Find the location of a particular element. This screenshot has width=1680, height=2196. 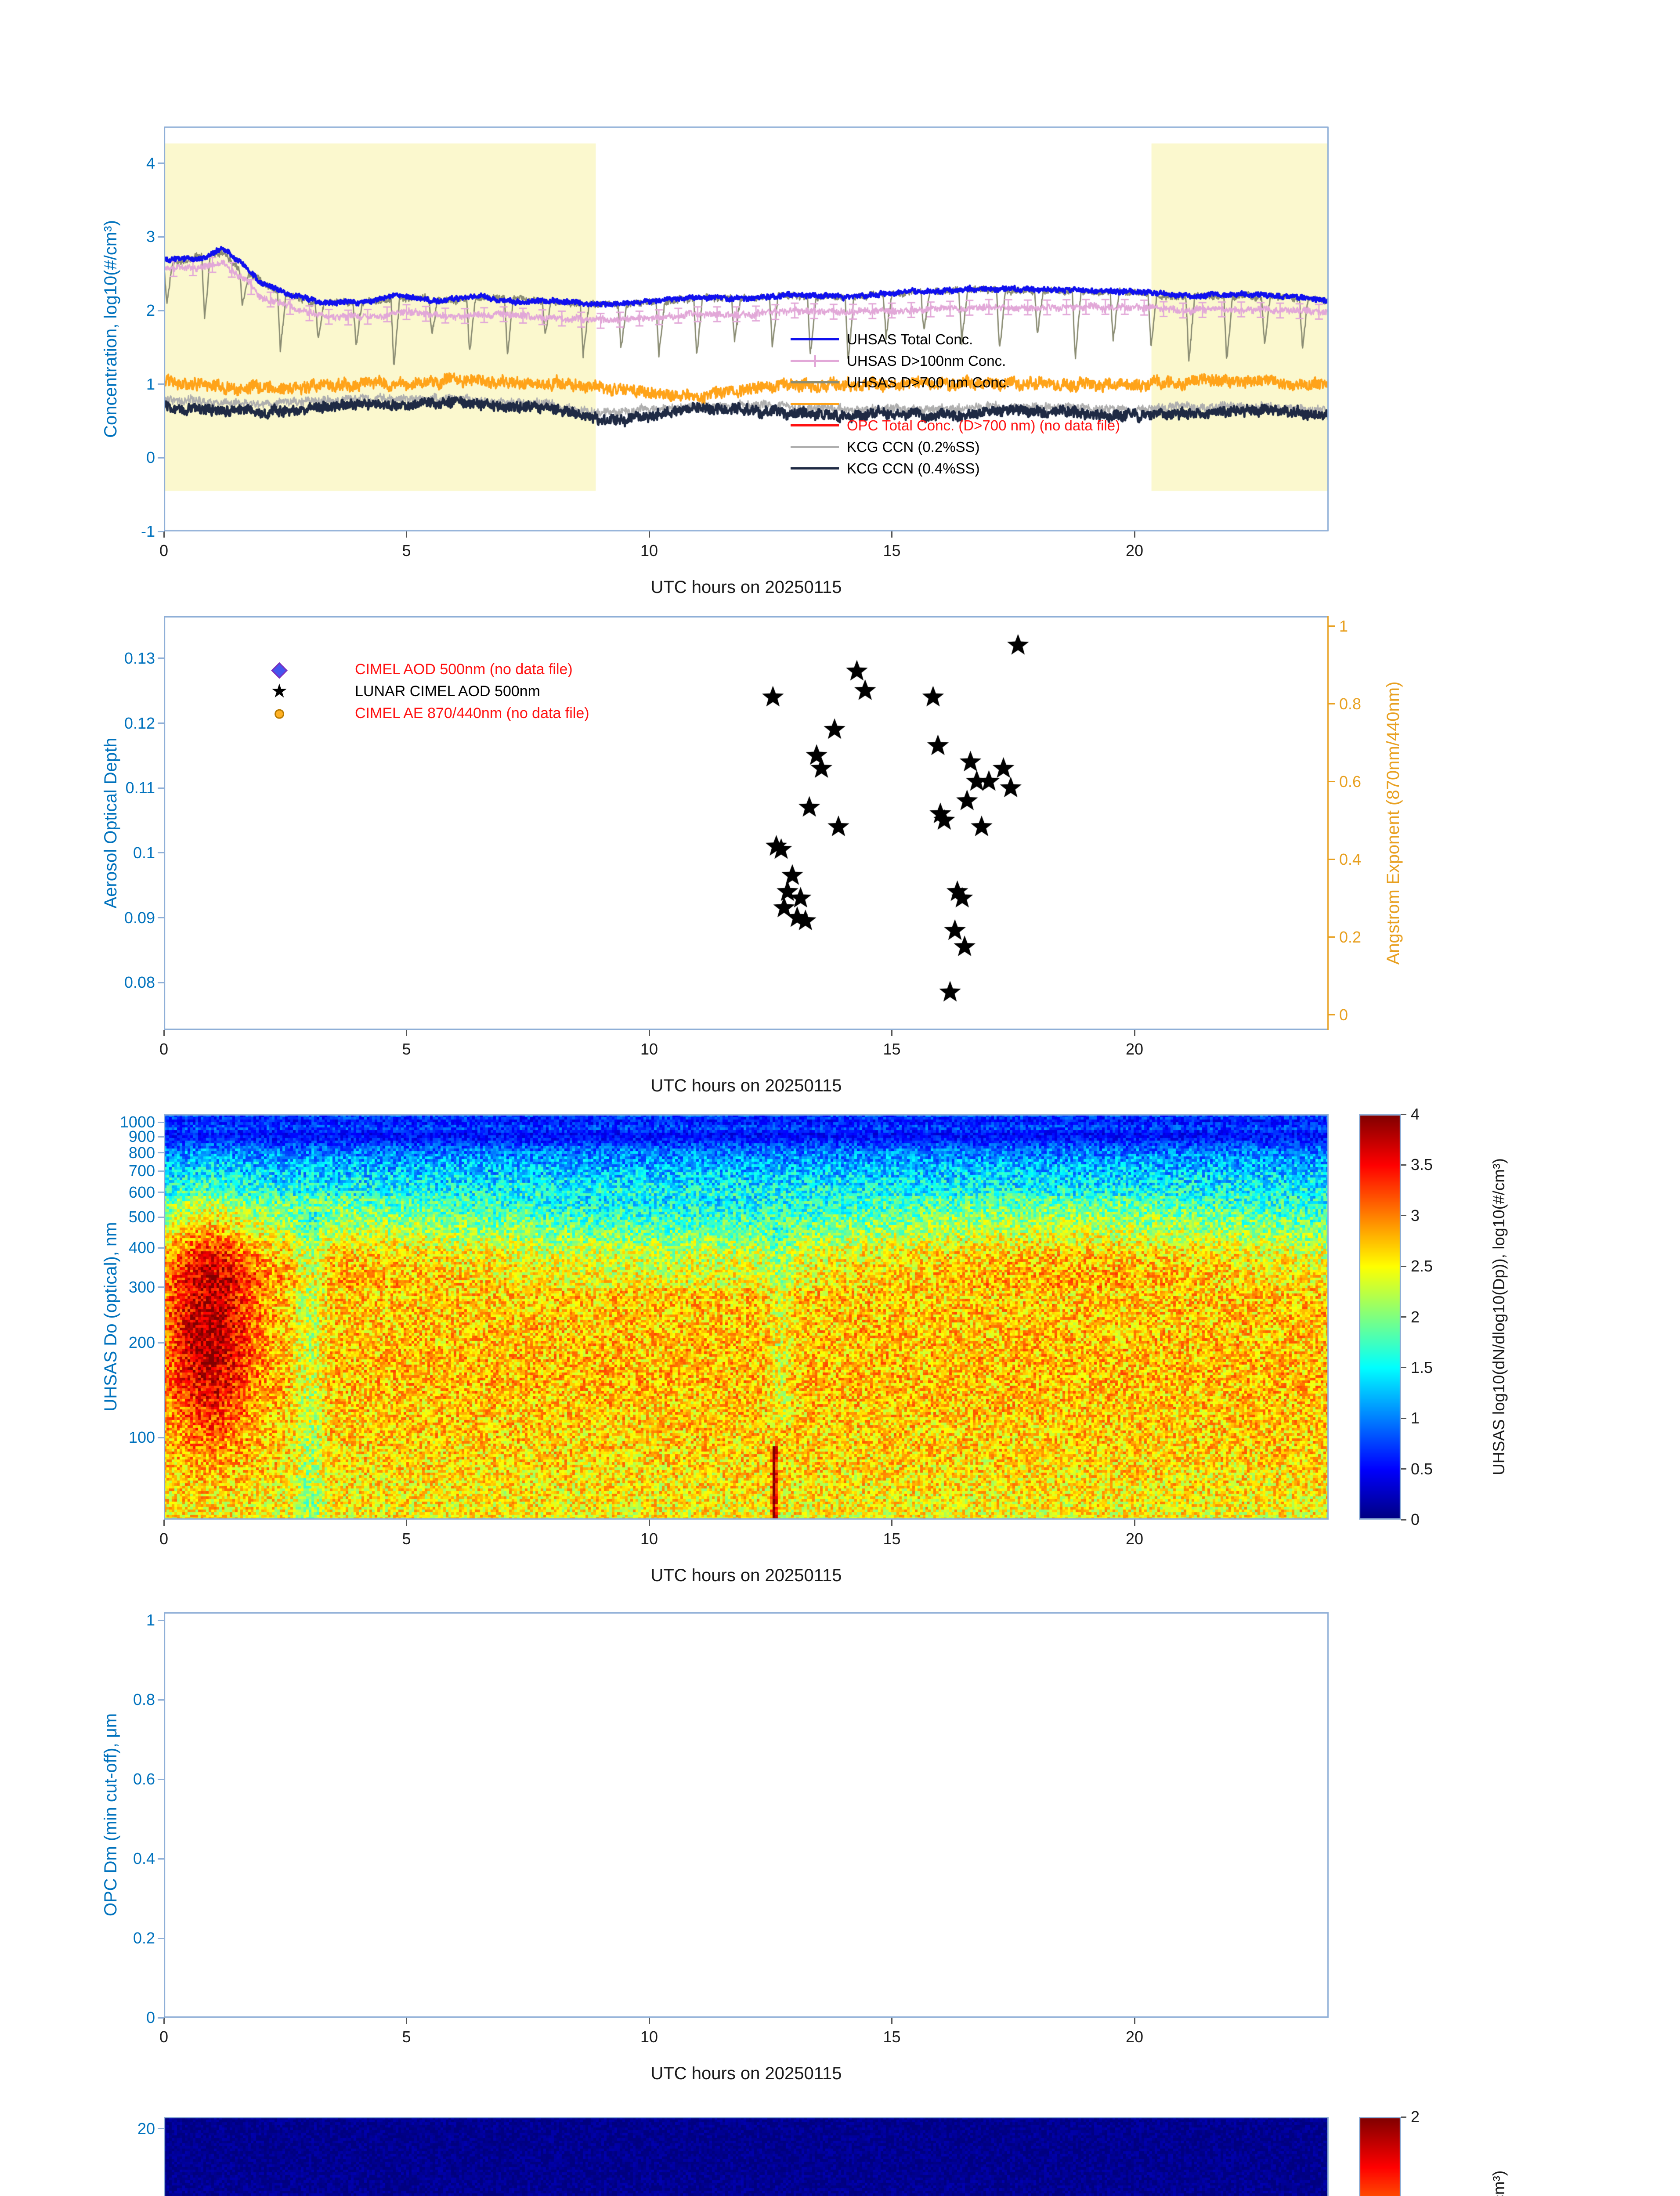

y-axis-label-opc: OPC Dm (min cut-off), μm is located at coordinates (110, 1815).